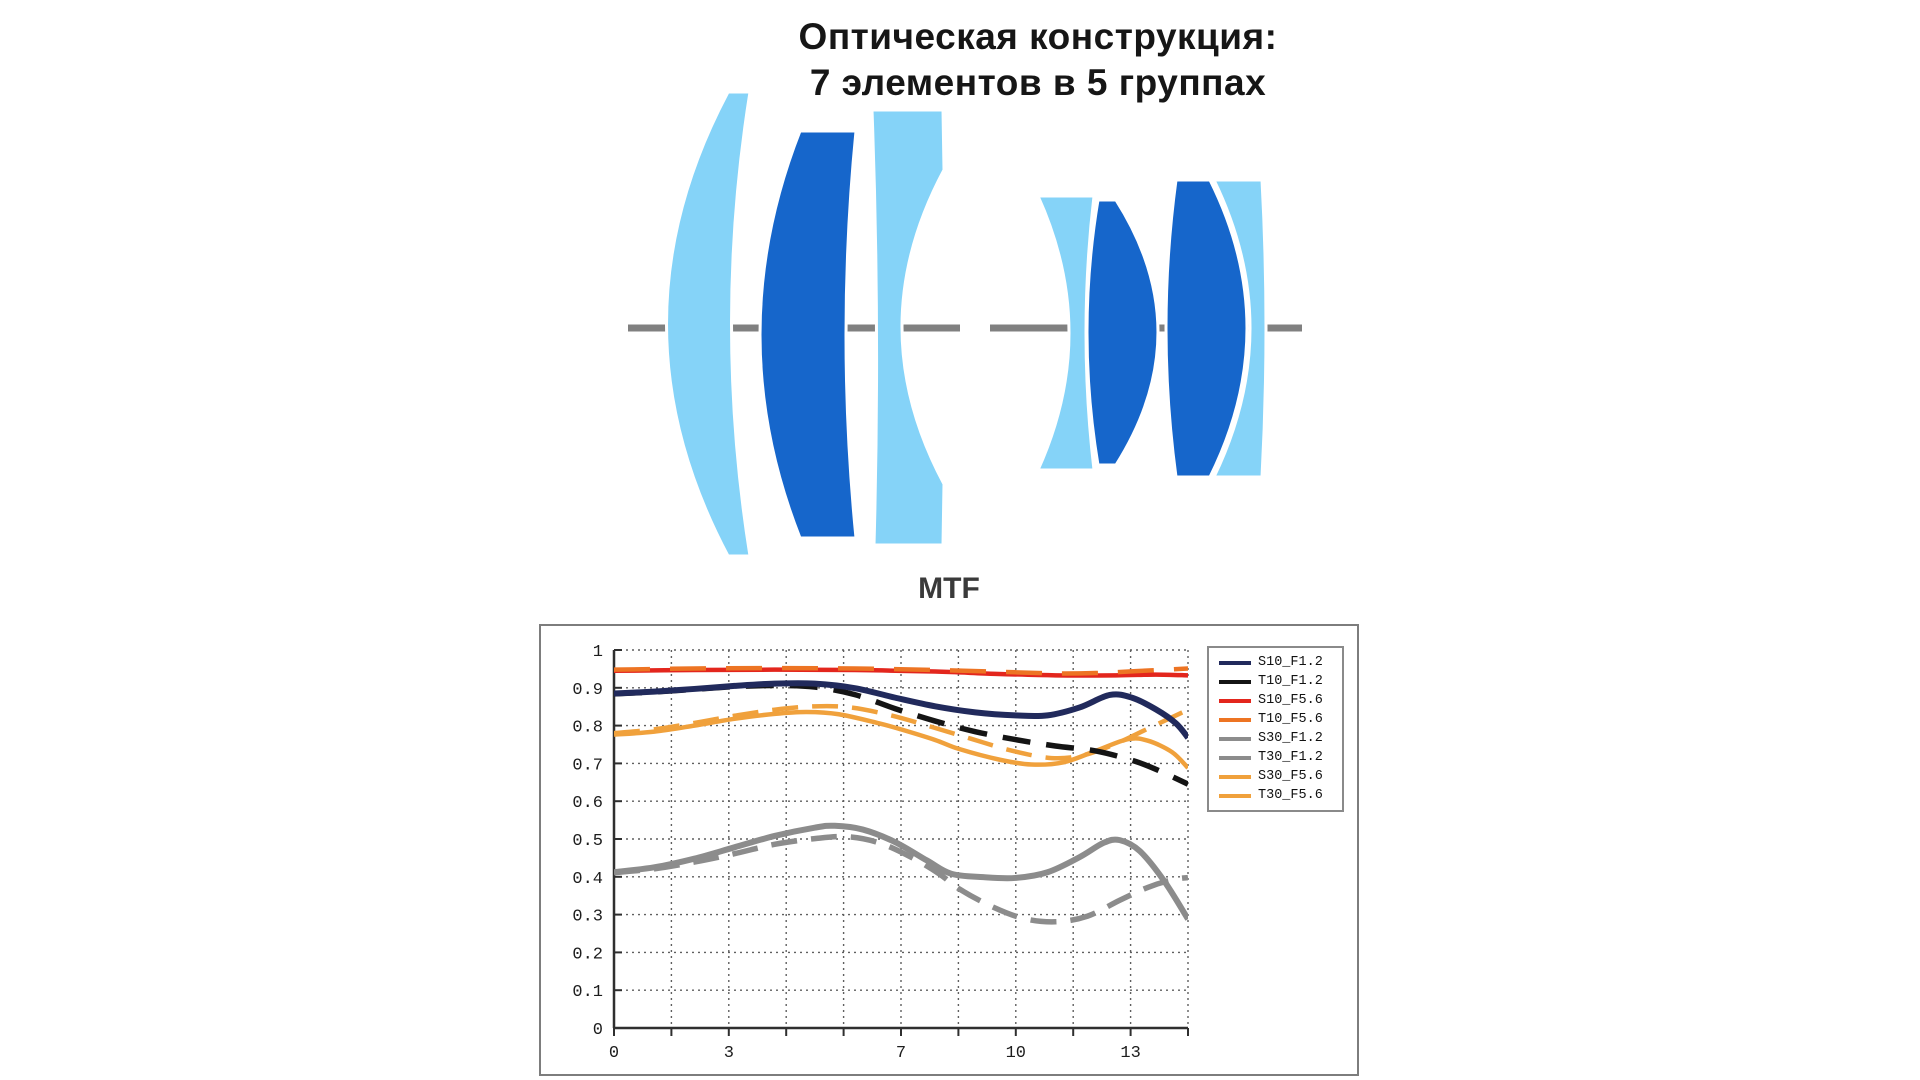 The image size is (1920, 1080). What do you see at coordinates (614, 1053) in the screenshot?
I see `x-tick-label: 0` at bounding box center [614, 1053].